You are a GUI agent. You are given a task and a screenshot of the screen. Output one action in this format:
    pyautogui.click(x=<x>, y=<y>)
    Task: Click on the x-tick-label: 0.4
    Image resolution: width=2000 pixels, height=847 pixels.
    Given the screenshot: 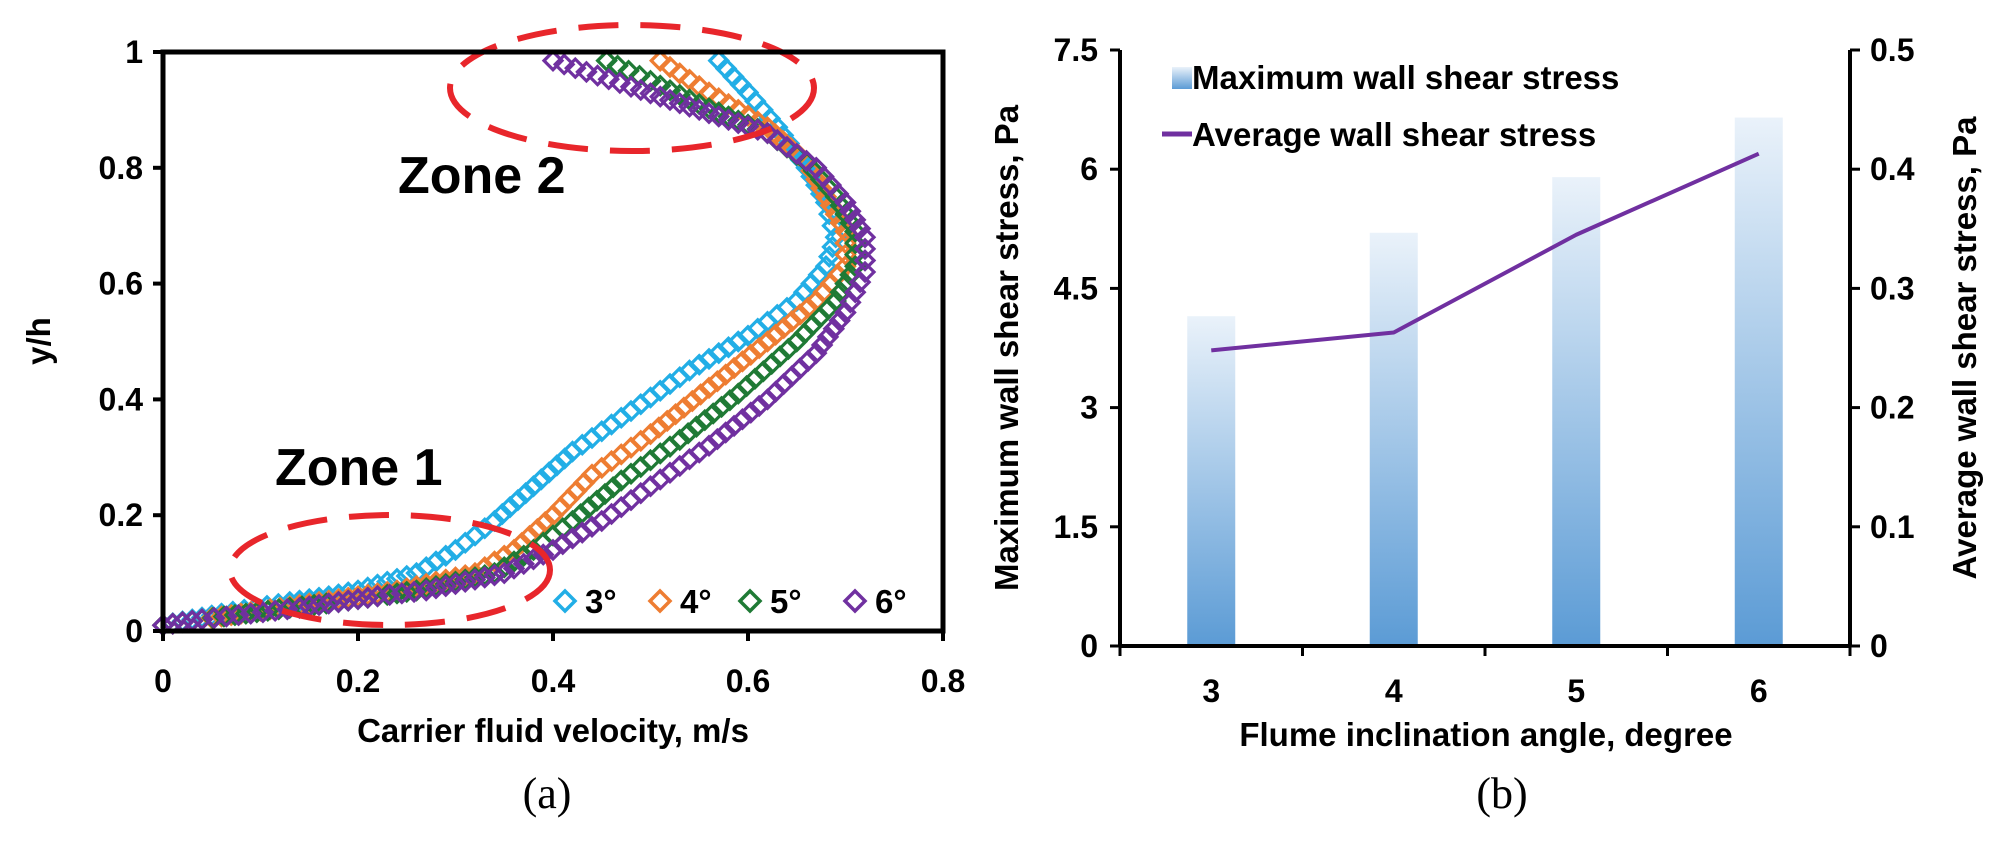 What is the action you would take?
    pyautogui.click(x=553, y=681)
    